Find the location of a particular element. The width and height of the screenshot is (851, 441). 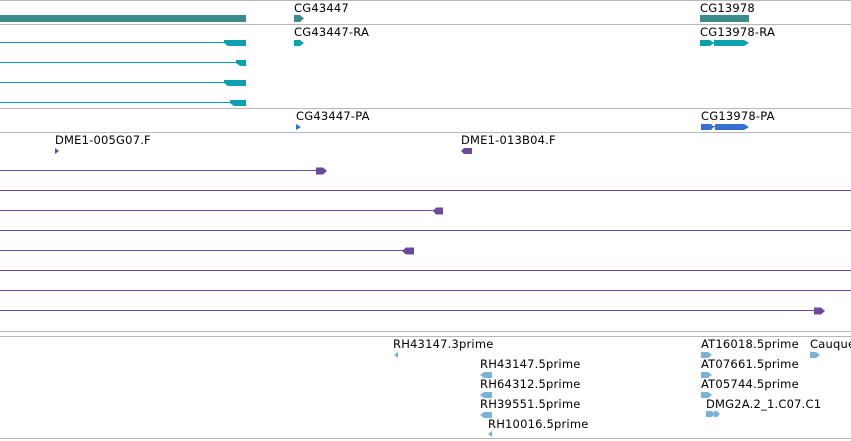

gene-label-cg13978: CG13978 is located at coordinates (727, 8).